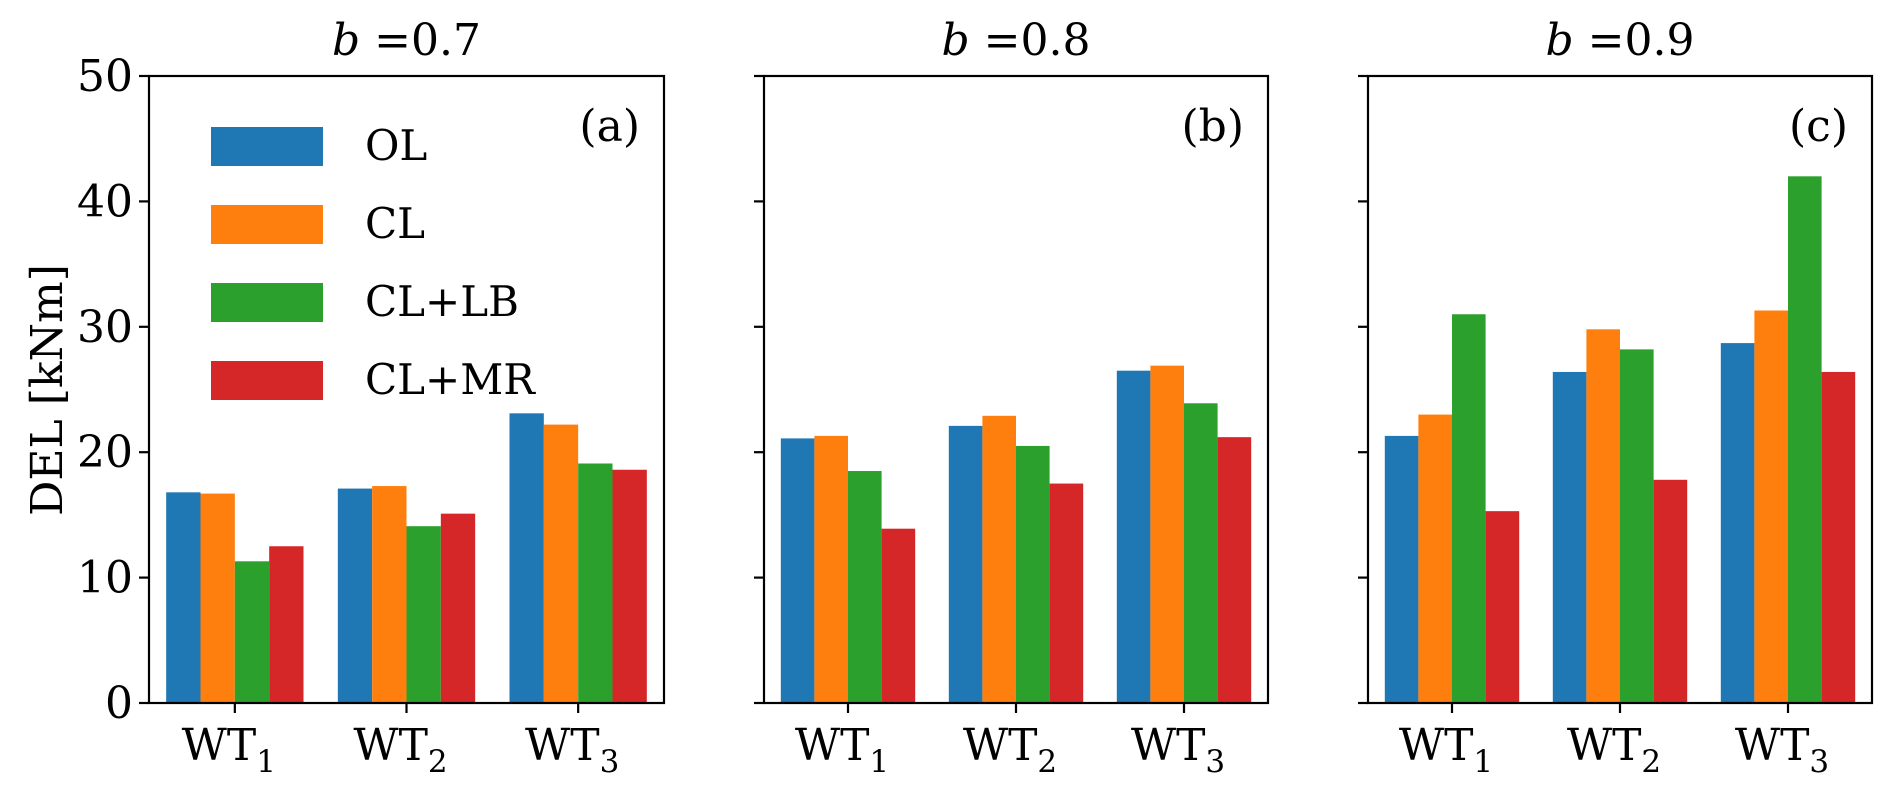  Describe the element at coordinates (420, 40) in the screenshot. I see `panel-title-value: =0.7` at that location.